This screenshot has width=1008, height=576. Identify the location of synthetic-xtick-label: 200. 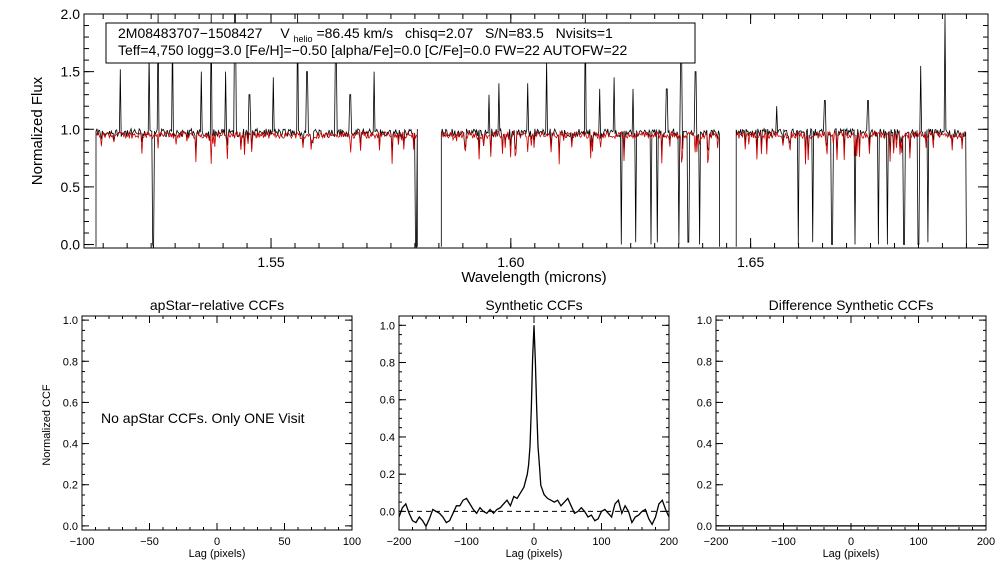
(669, 542).